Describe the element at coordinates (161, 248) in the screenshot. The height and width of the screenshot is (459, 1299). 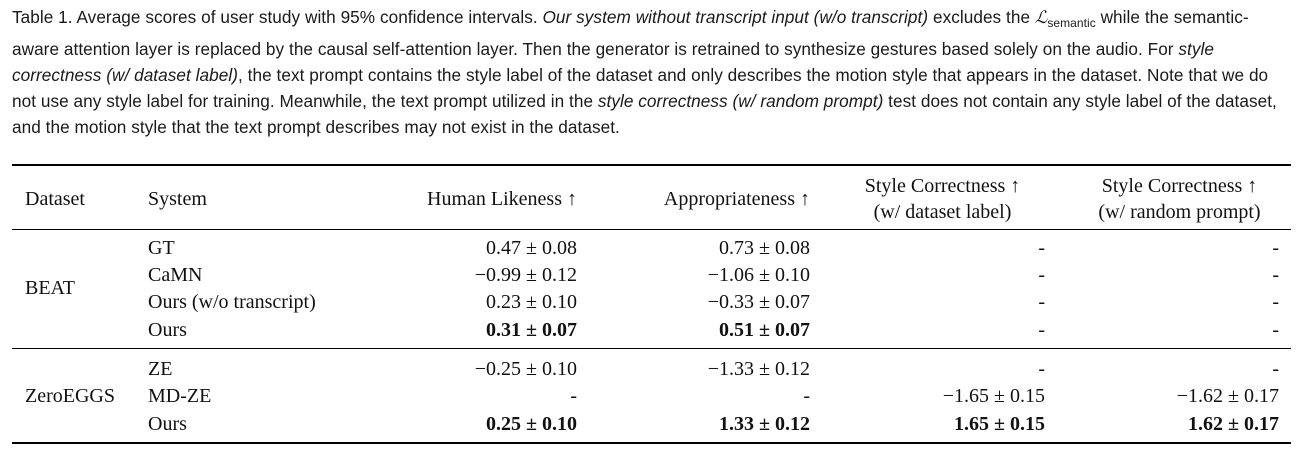
I see `system-cell: GT` at that location.